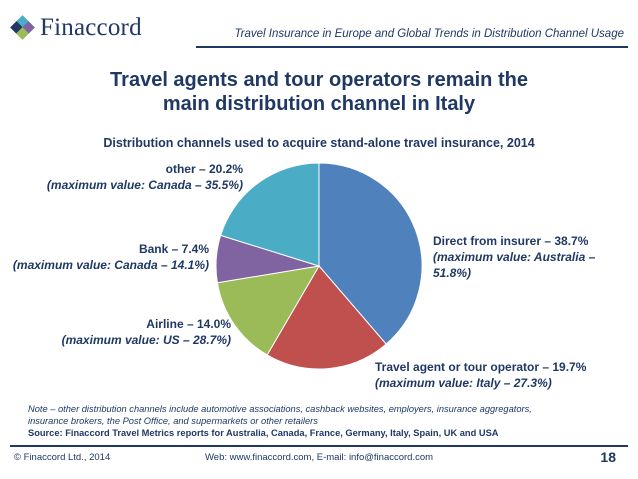 The height and width of the screenshot is (479, 638). Describe the element at coordinates (270, 214) in the screenshot. I see `pie-slice-other` at that location.